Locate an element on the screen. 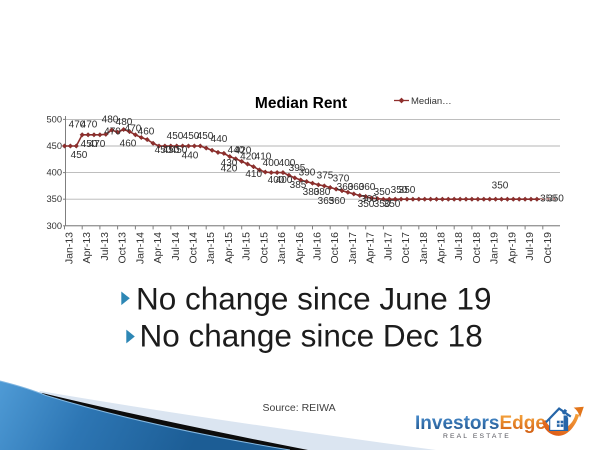 The image size is (600, 450). svg-text: Apr-16 is located at coordinates (300, 248).